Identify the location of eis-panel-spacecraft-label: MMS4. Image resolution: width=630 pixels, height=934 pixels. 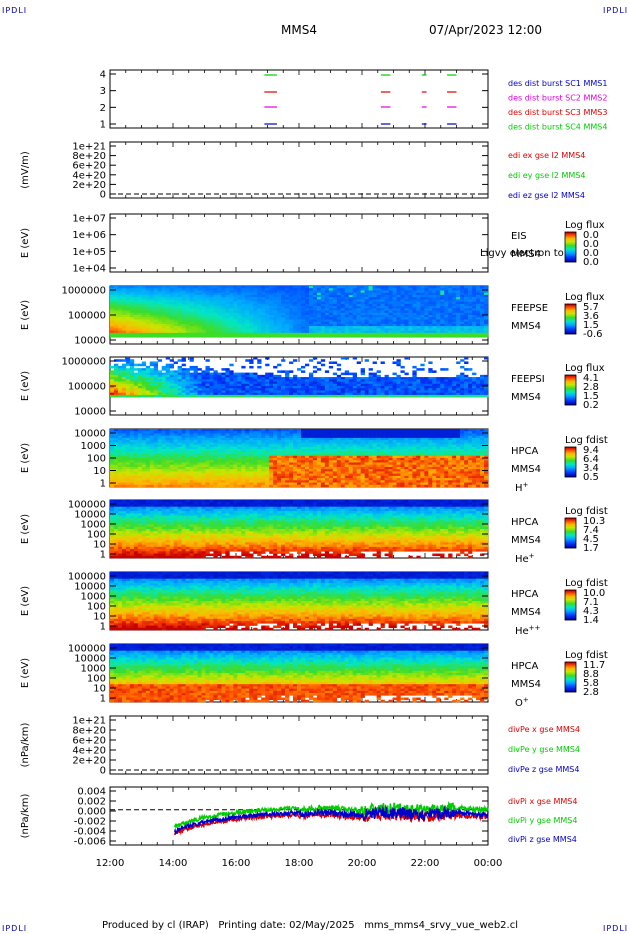
(526, 254).